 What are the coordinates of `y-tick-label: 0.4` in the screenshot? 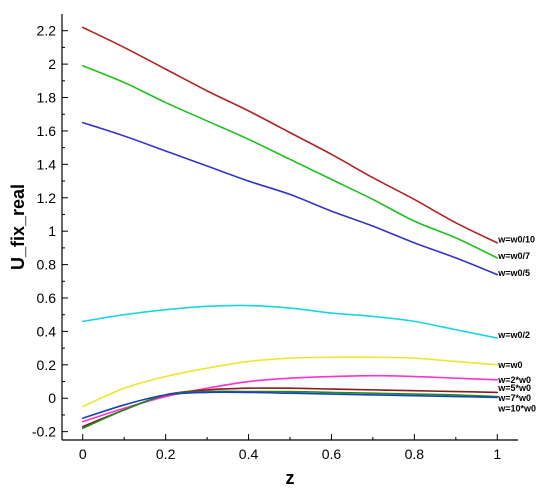 It's located at (47, 331).